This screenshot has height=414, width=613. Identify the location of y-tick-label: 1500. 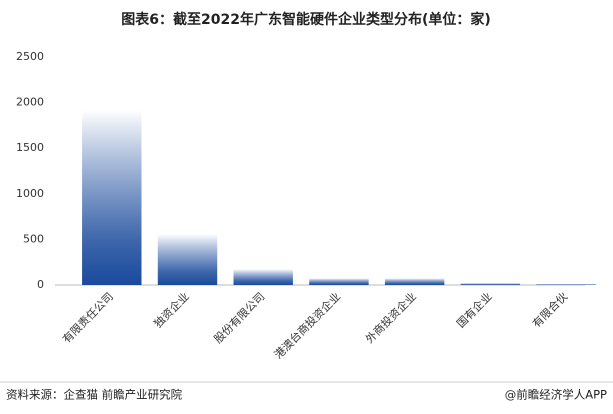
(30, 147).